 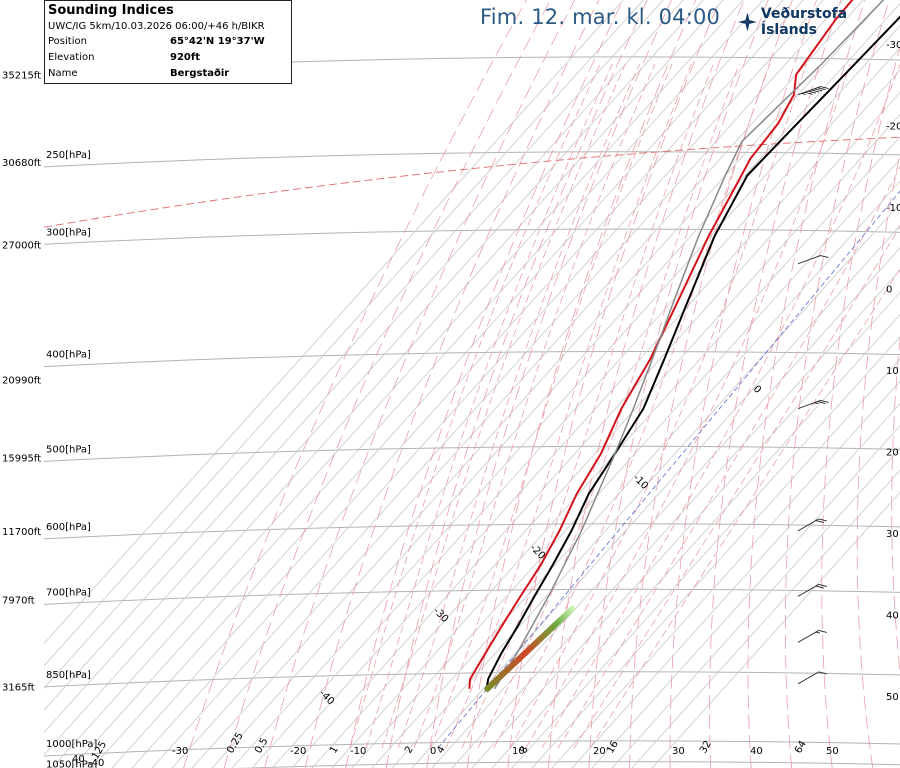 I want to click on height-label: 3165ft, so click(x=18, y=687).